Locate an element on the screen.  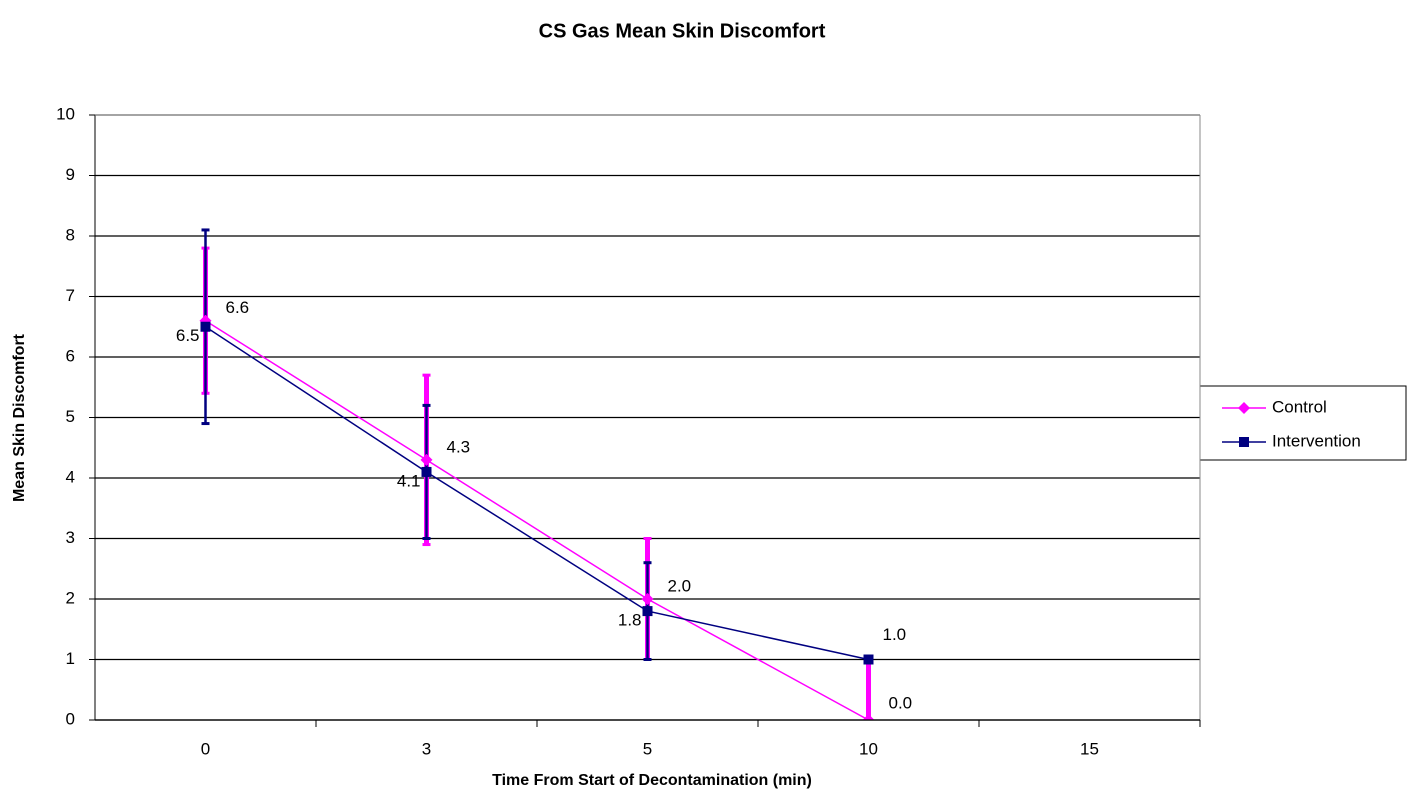
y-tick-label: 0 is located at coordinates (70, 718).